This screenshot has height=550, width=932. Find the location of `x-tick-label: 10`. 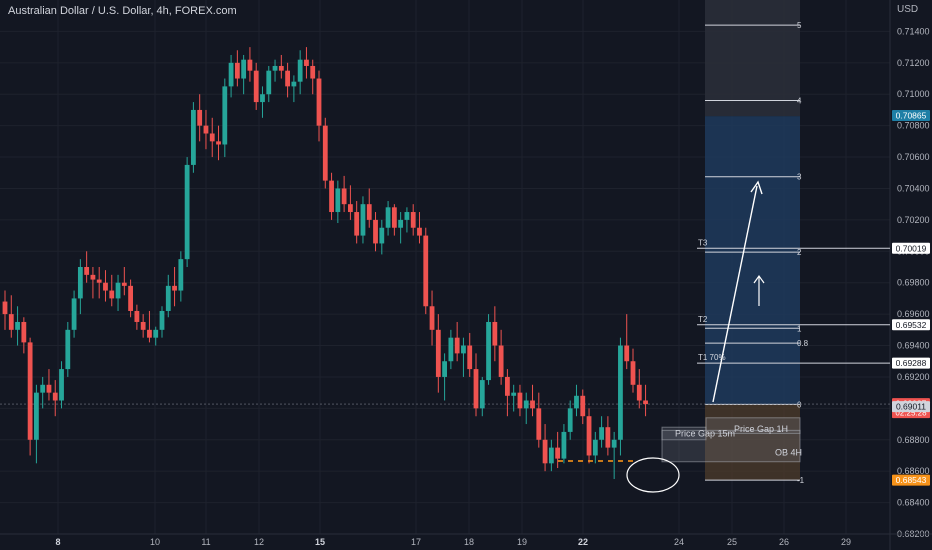

x-tick-label: 10 is located at coordinates (155, 542).